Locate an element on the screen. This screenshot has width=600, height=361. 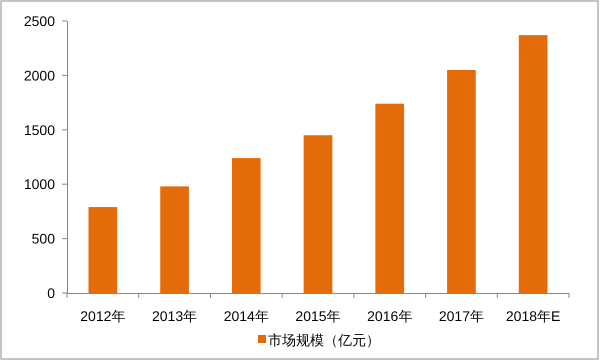
legend-label: 市场规模（亿元） is located at coordinates (324, 340).